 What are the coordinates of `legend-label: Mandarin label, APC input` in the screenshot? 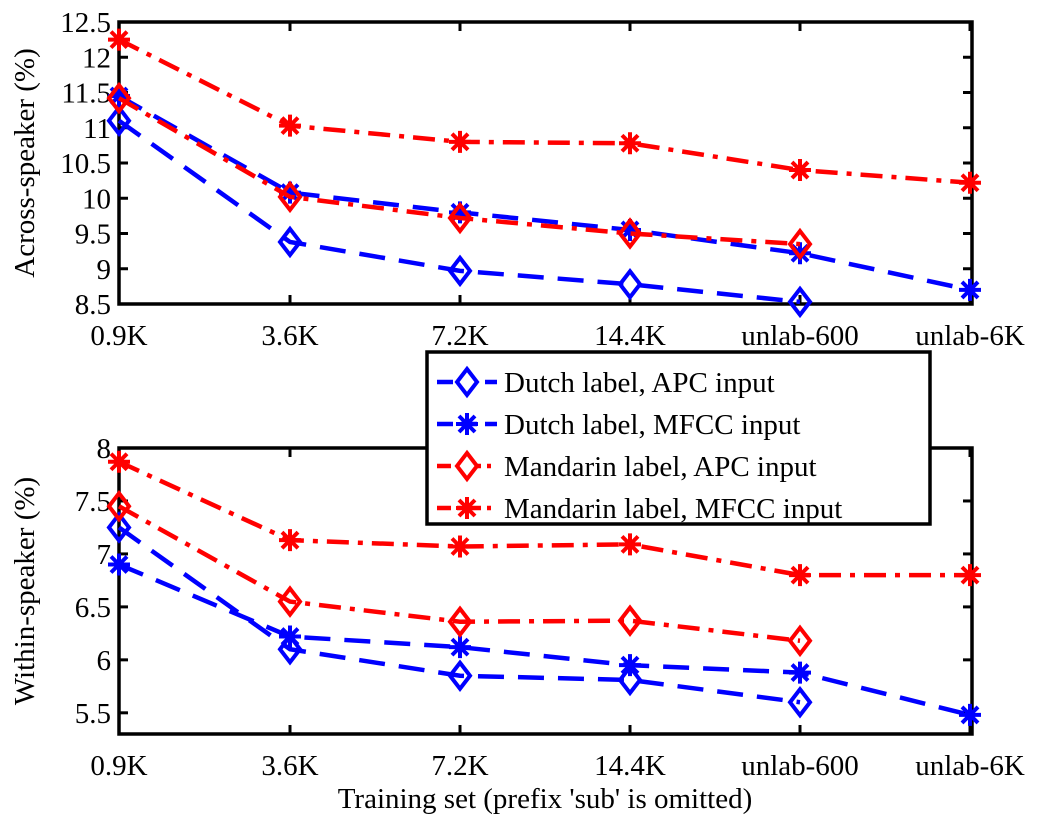 It's located at (660, 467).